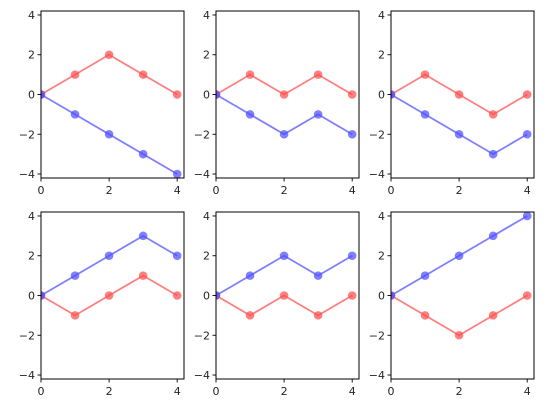 Image resolution: width=546 pixels, height=414 pixels. I want to click on subplot-5: 0 2 4 4 2 0 −2 −4, so click(277, 304).